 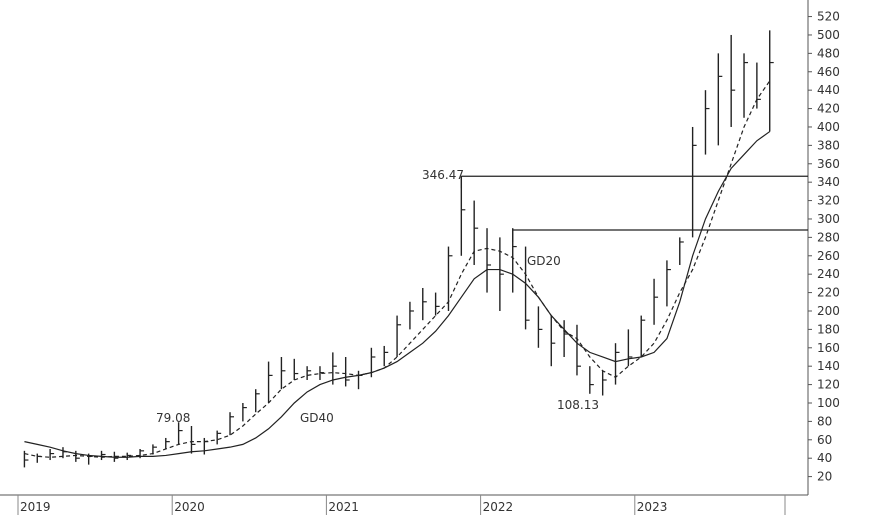 I want to click on y-tick-label: 220, so click(x=828, y=293).